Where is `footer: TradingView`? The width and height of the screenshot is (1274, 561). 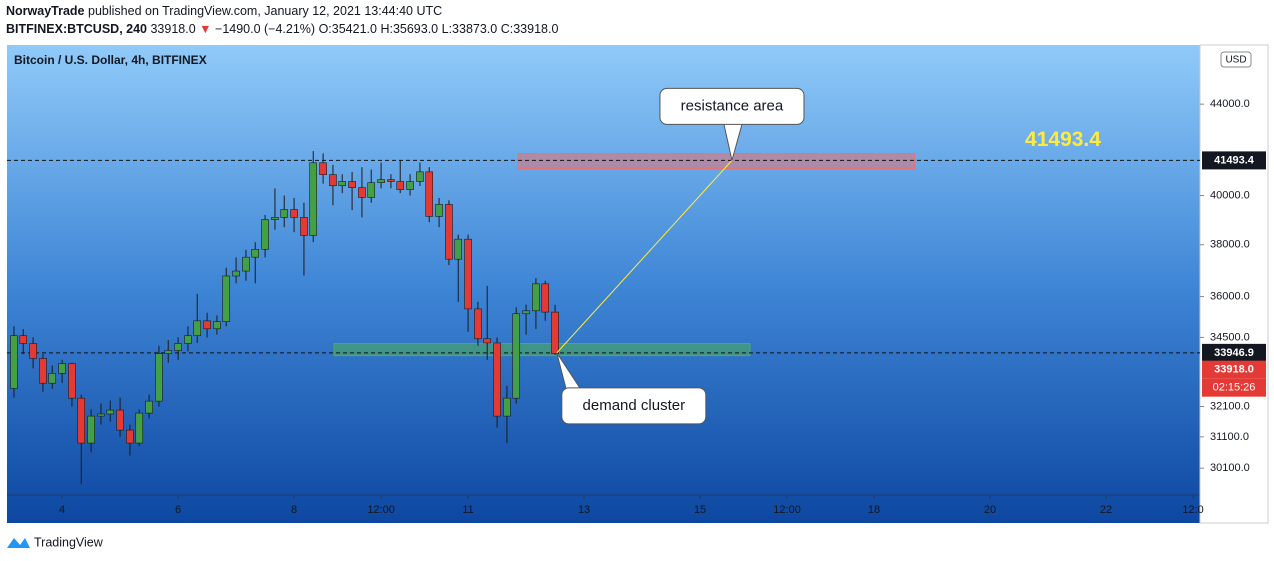
footer: TradingView is located at coordinates (55, 542).